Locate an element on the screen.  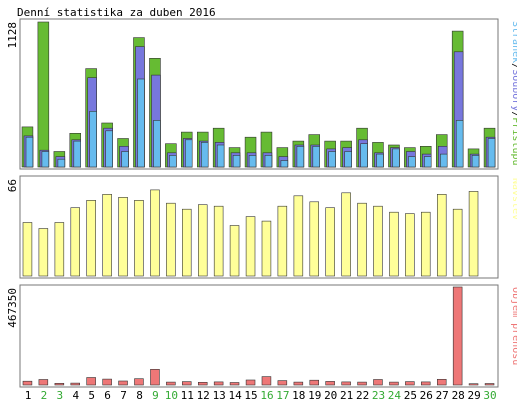
bar-stránek-day-2 is located at coordinates (45, 159).